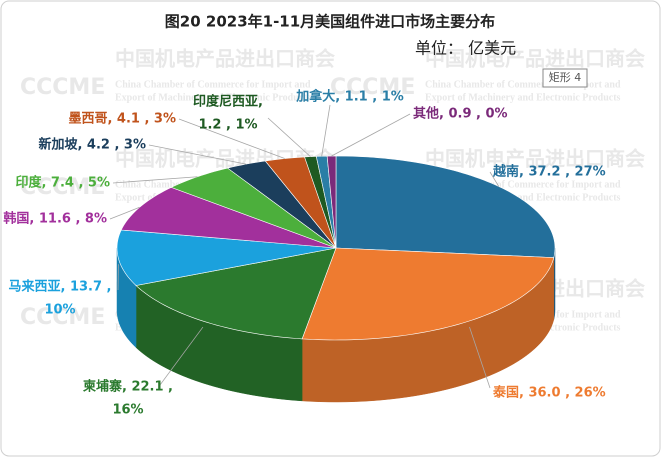 This screenshot has height=461, width=661. Describe the element at coordinates (59, 310) in the screenshot. I see `data-label: 10%` at that location.